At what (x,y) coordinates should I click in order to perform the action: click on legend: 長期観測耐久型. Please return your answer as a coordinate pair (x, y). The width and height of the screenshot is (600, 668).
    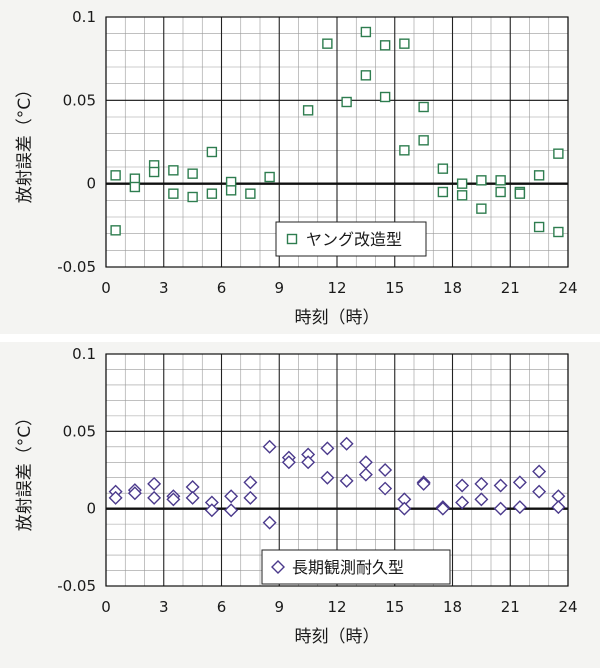
    Looking at the image, I should click on (356, 567).